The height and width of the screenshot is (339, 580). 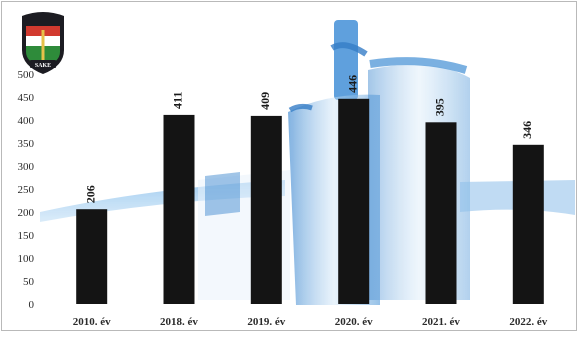 I want to click on logo-text: SAKE, so click(x=43, y=66).